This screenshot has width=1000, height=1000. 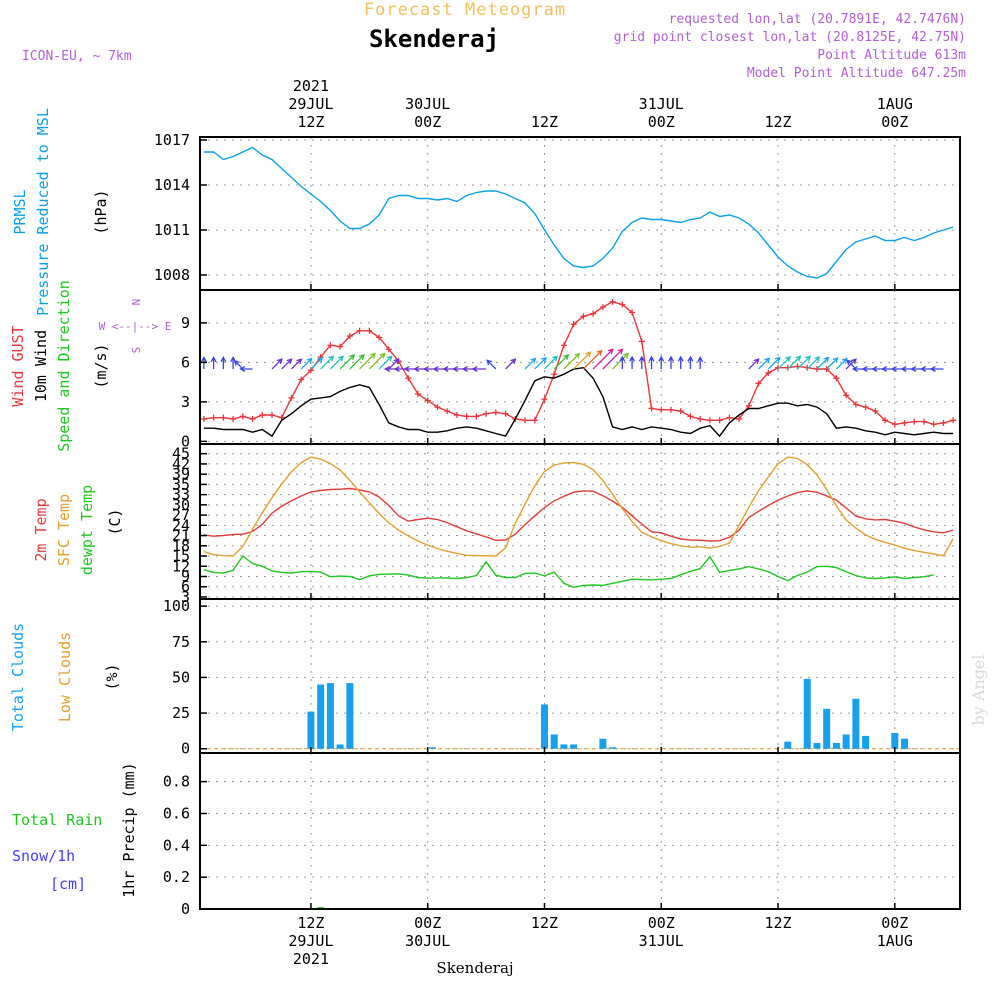 What do you see at coordinates (65, 677) in the screenshot?
I see `clouds-panel-labels: Total Clouds Low Clouds (%)` at bounding box center [65, 677].